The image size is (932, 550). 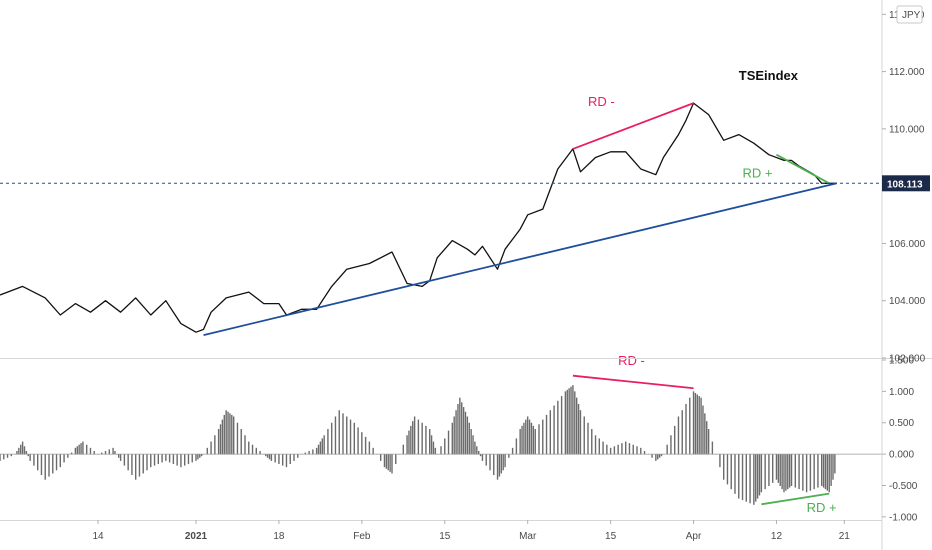 I want to click on currency-badge, so click(x=909, y=14).